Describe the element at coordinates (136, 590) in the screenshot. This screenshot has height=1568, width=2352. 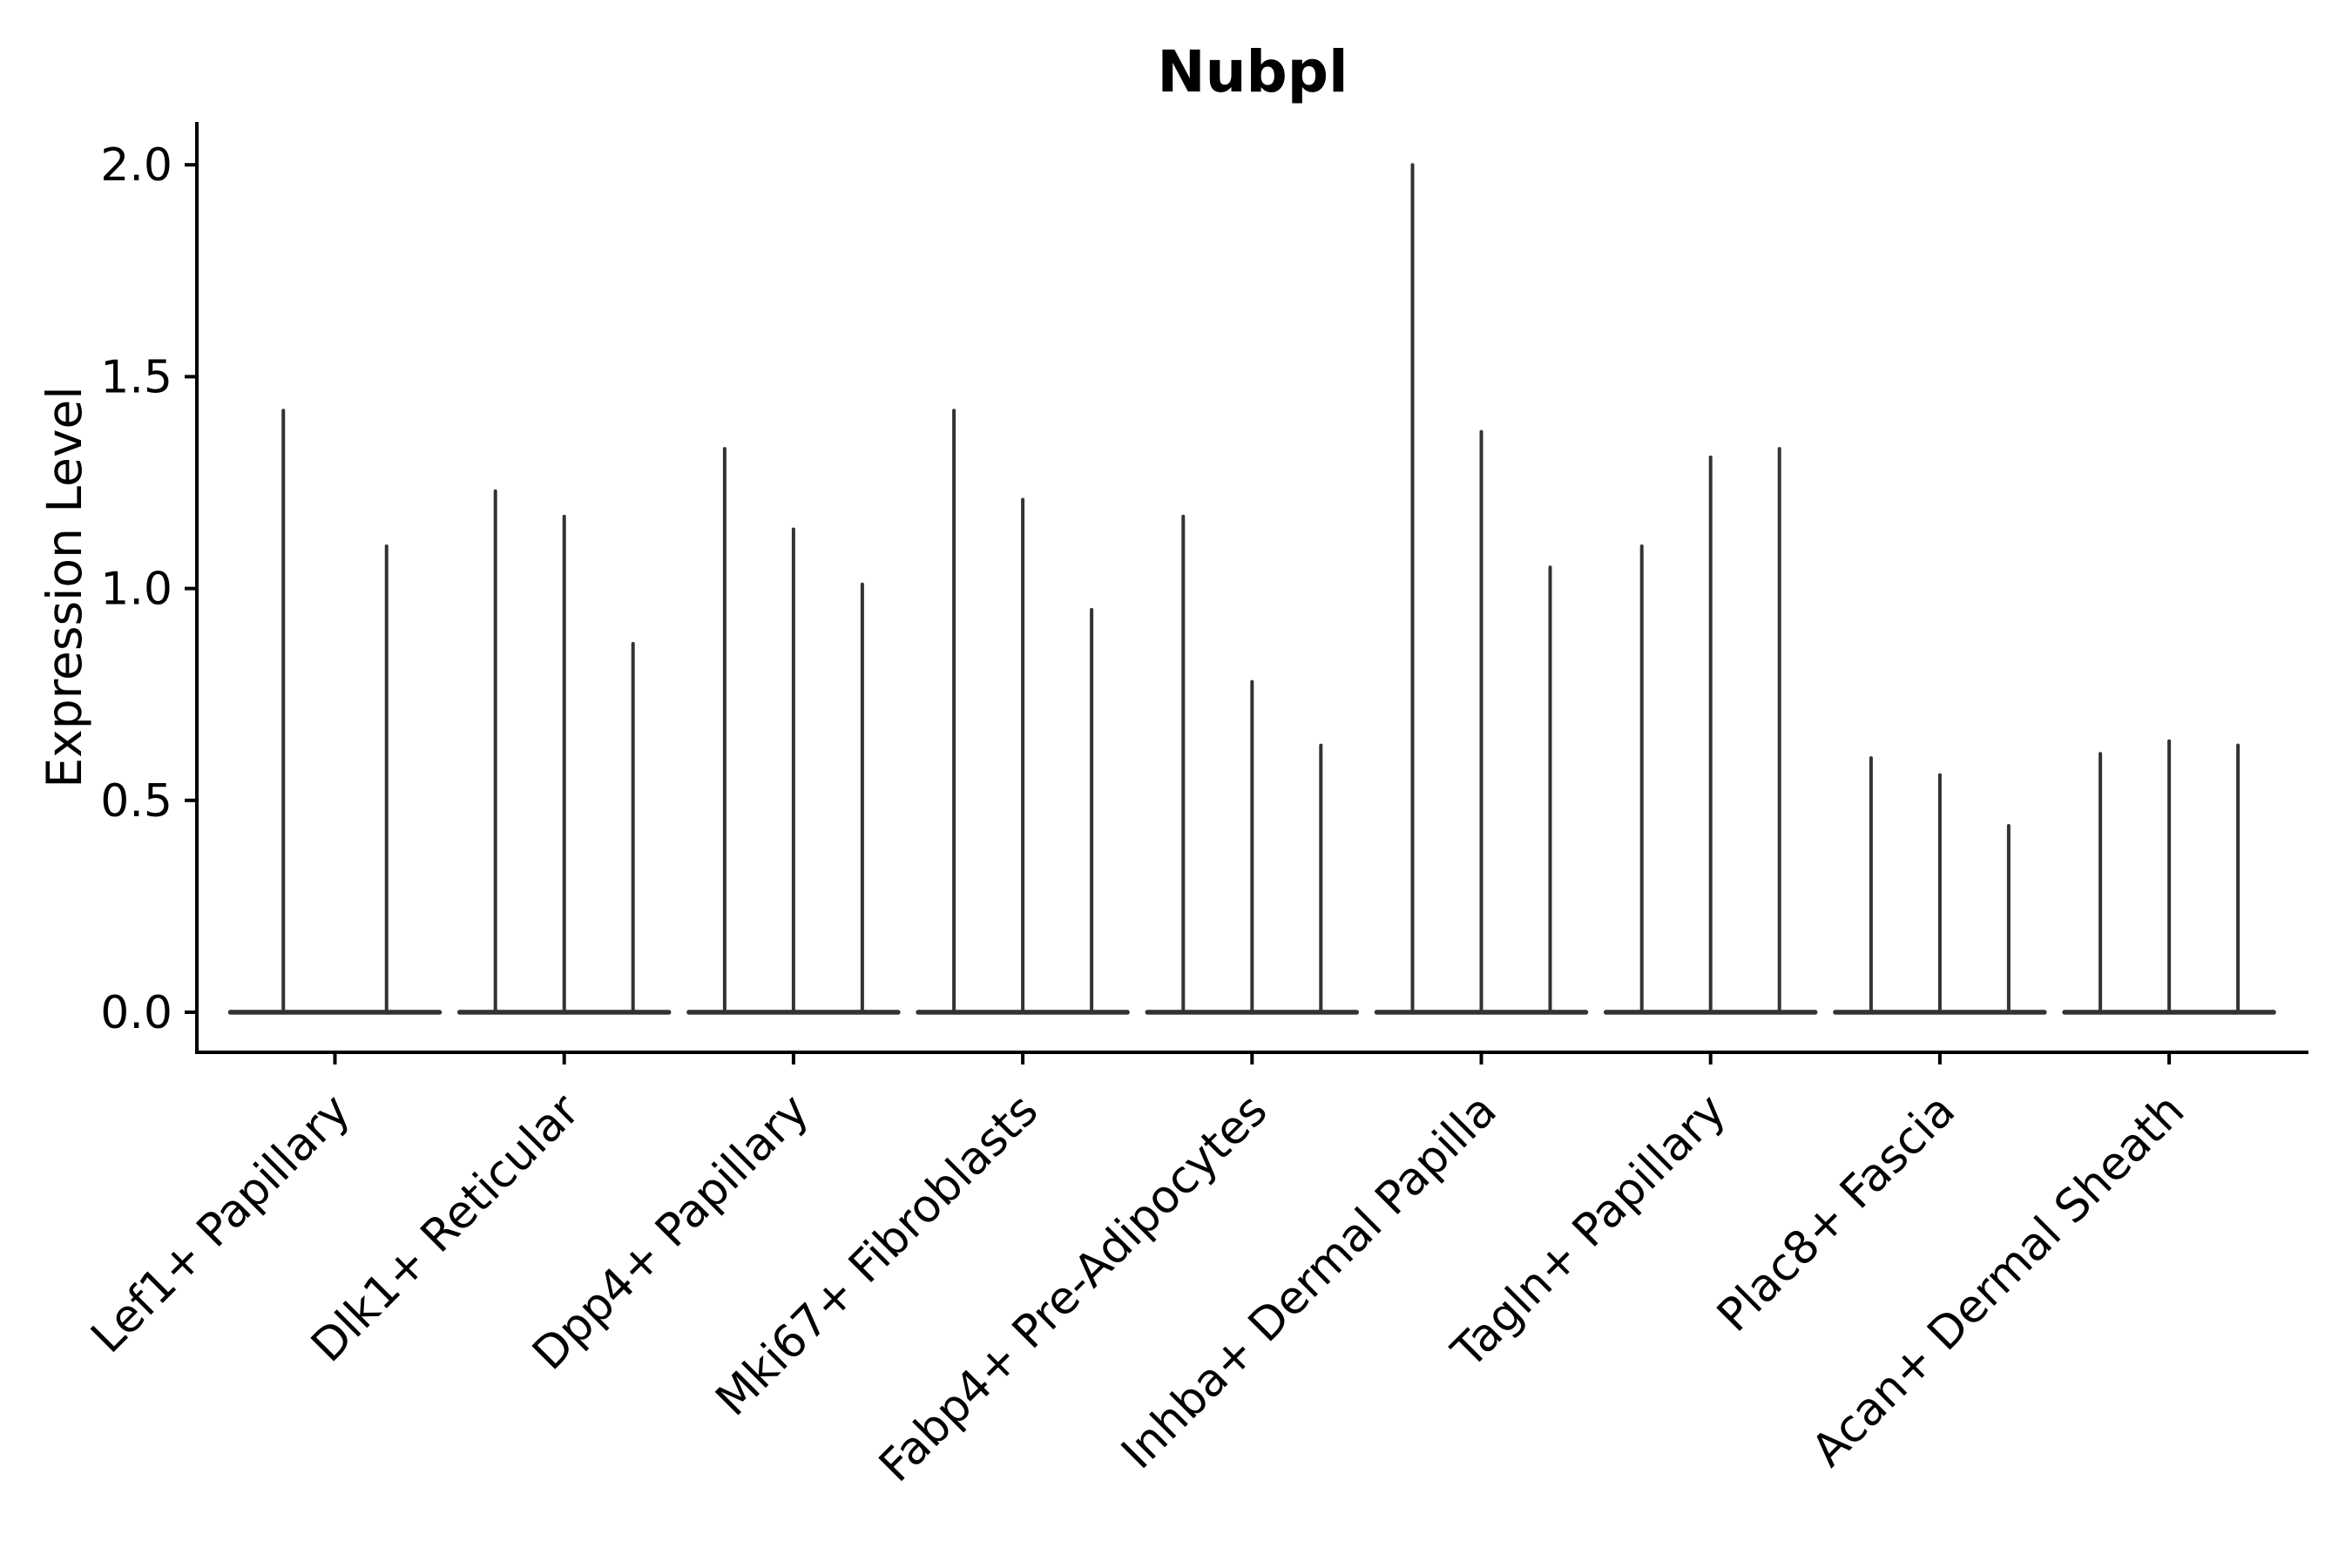
I see `y-tick-label: 1.0` at that location.